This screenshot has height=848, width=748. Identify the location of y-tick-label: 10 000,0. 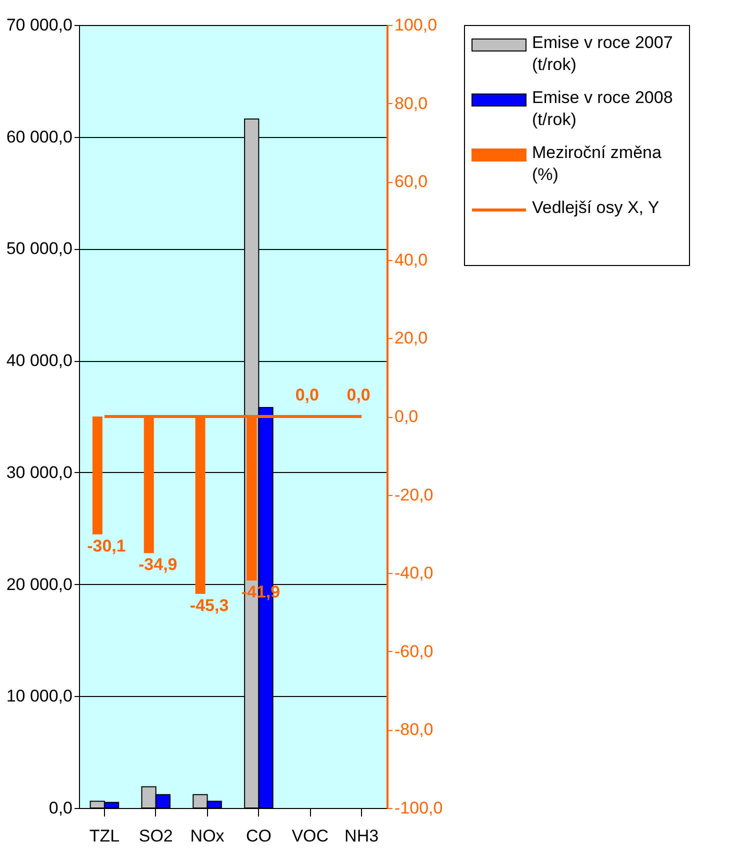
(39, 696).